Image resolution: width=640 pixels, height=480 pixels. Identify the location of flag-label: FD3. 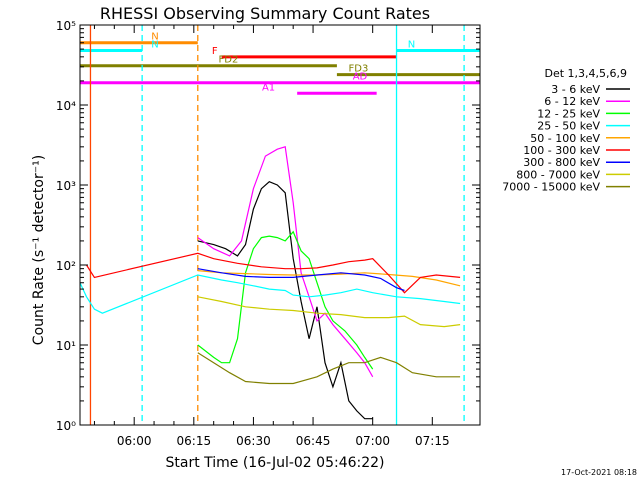
(359, 69).